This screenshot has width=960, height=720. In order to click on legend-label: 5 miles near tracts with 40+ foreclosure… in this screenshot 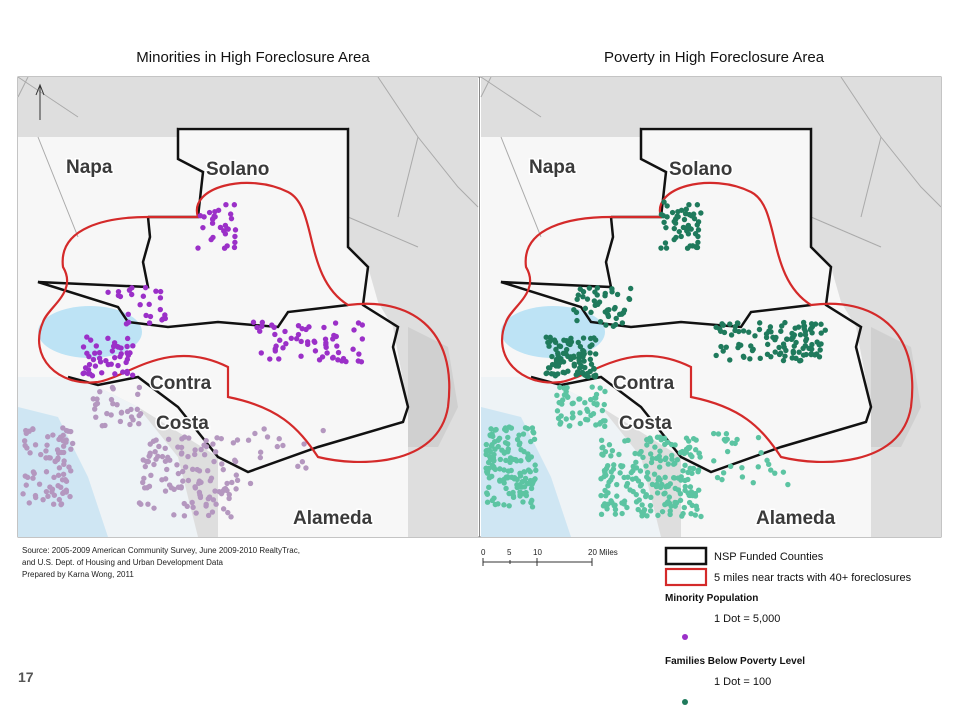, I will do `click(813, 578)`.